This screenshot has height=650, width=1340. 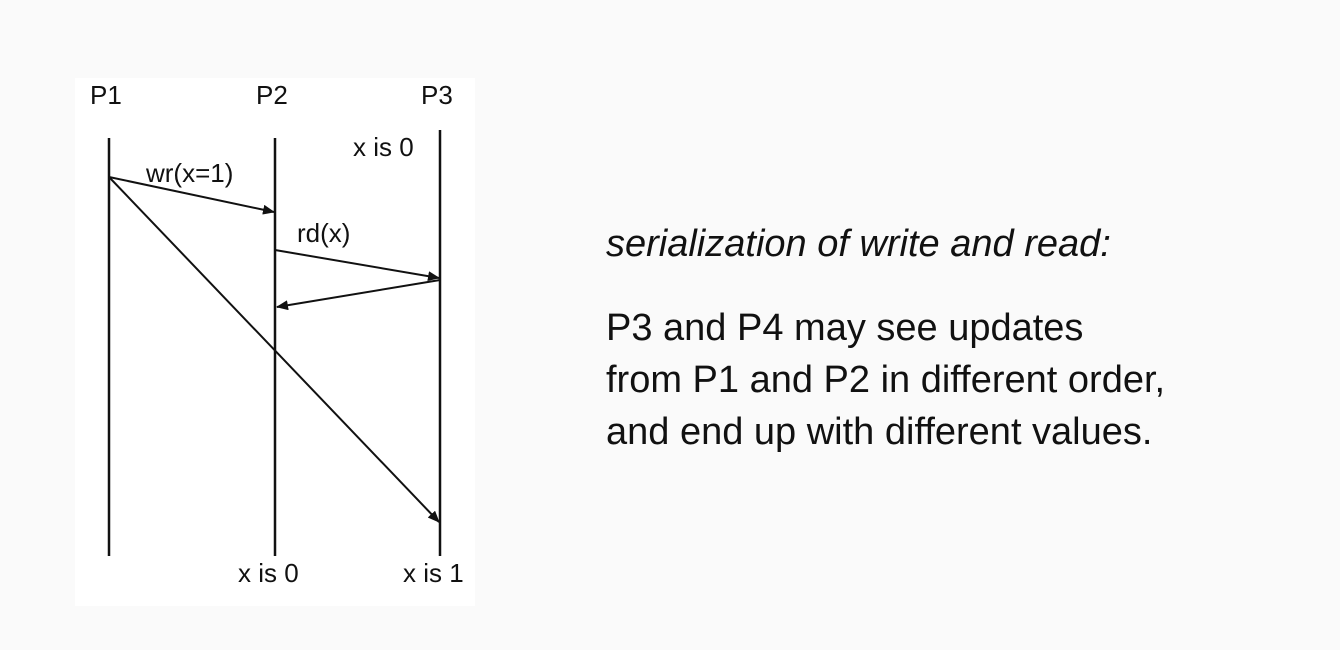 I want to click on read-operation-label: rd(x), so click(x=323, y=233).